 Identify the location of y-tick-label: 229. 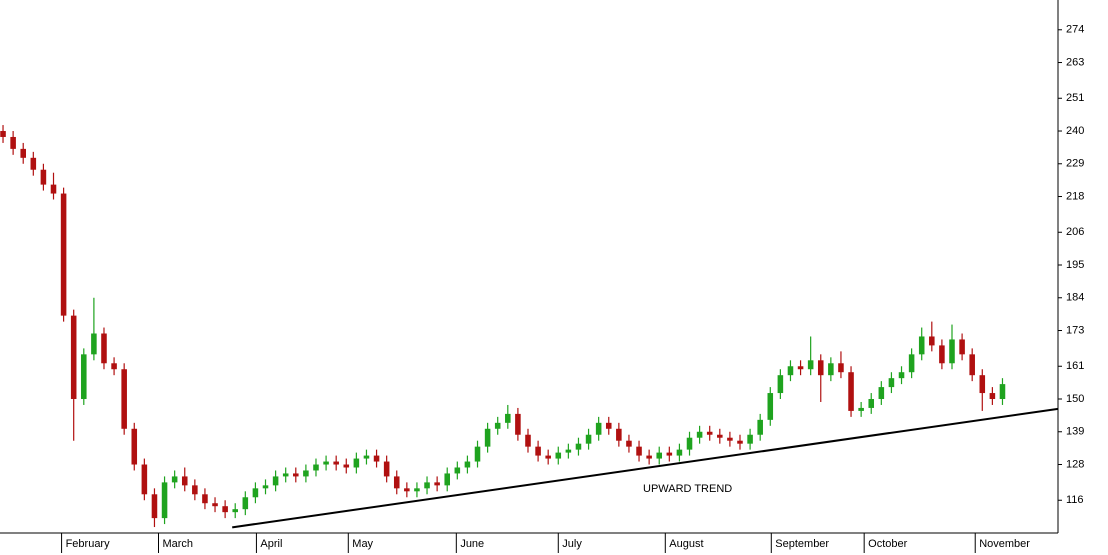
(1075, 164).